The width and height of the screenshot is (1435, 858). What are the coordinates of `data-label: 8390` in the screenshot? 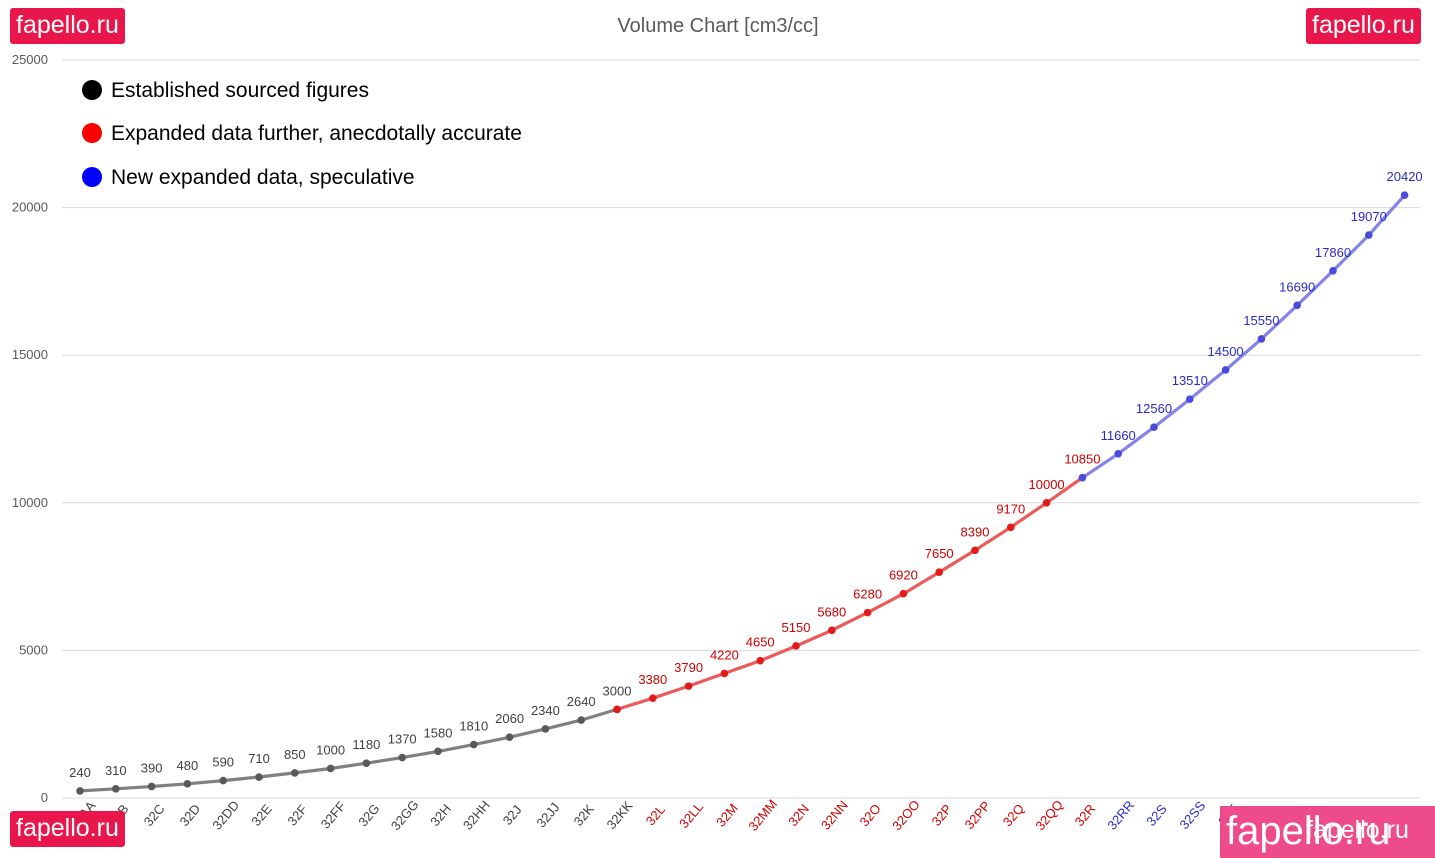 It's located at (975, 531).